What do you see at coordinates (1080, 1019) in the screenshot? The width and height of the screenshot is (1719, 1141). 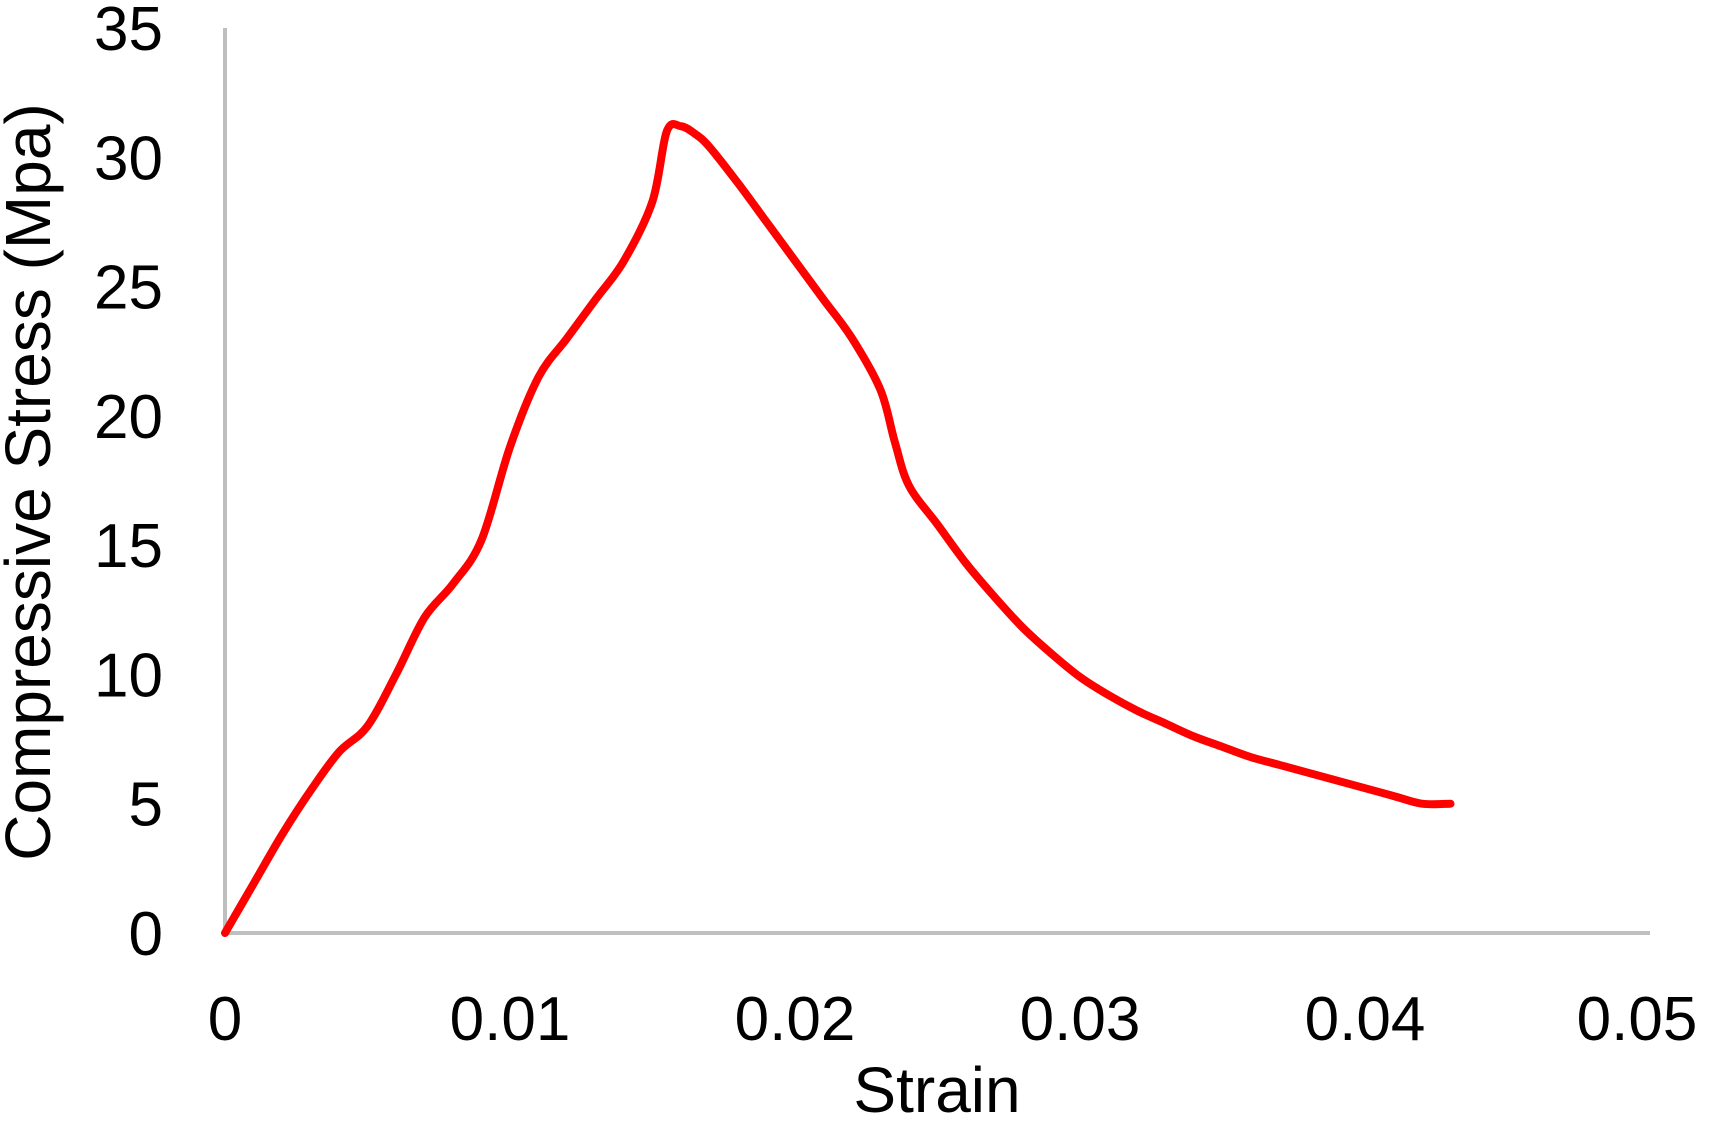 I see `x-tick-label: 0.03` at bounding box center [1080, 1019].